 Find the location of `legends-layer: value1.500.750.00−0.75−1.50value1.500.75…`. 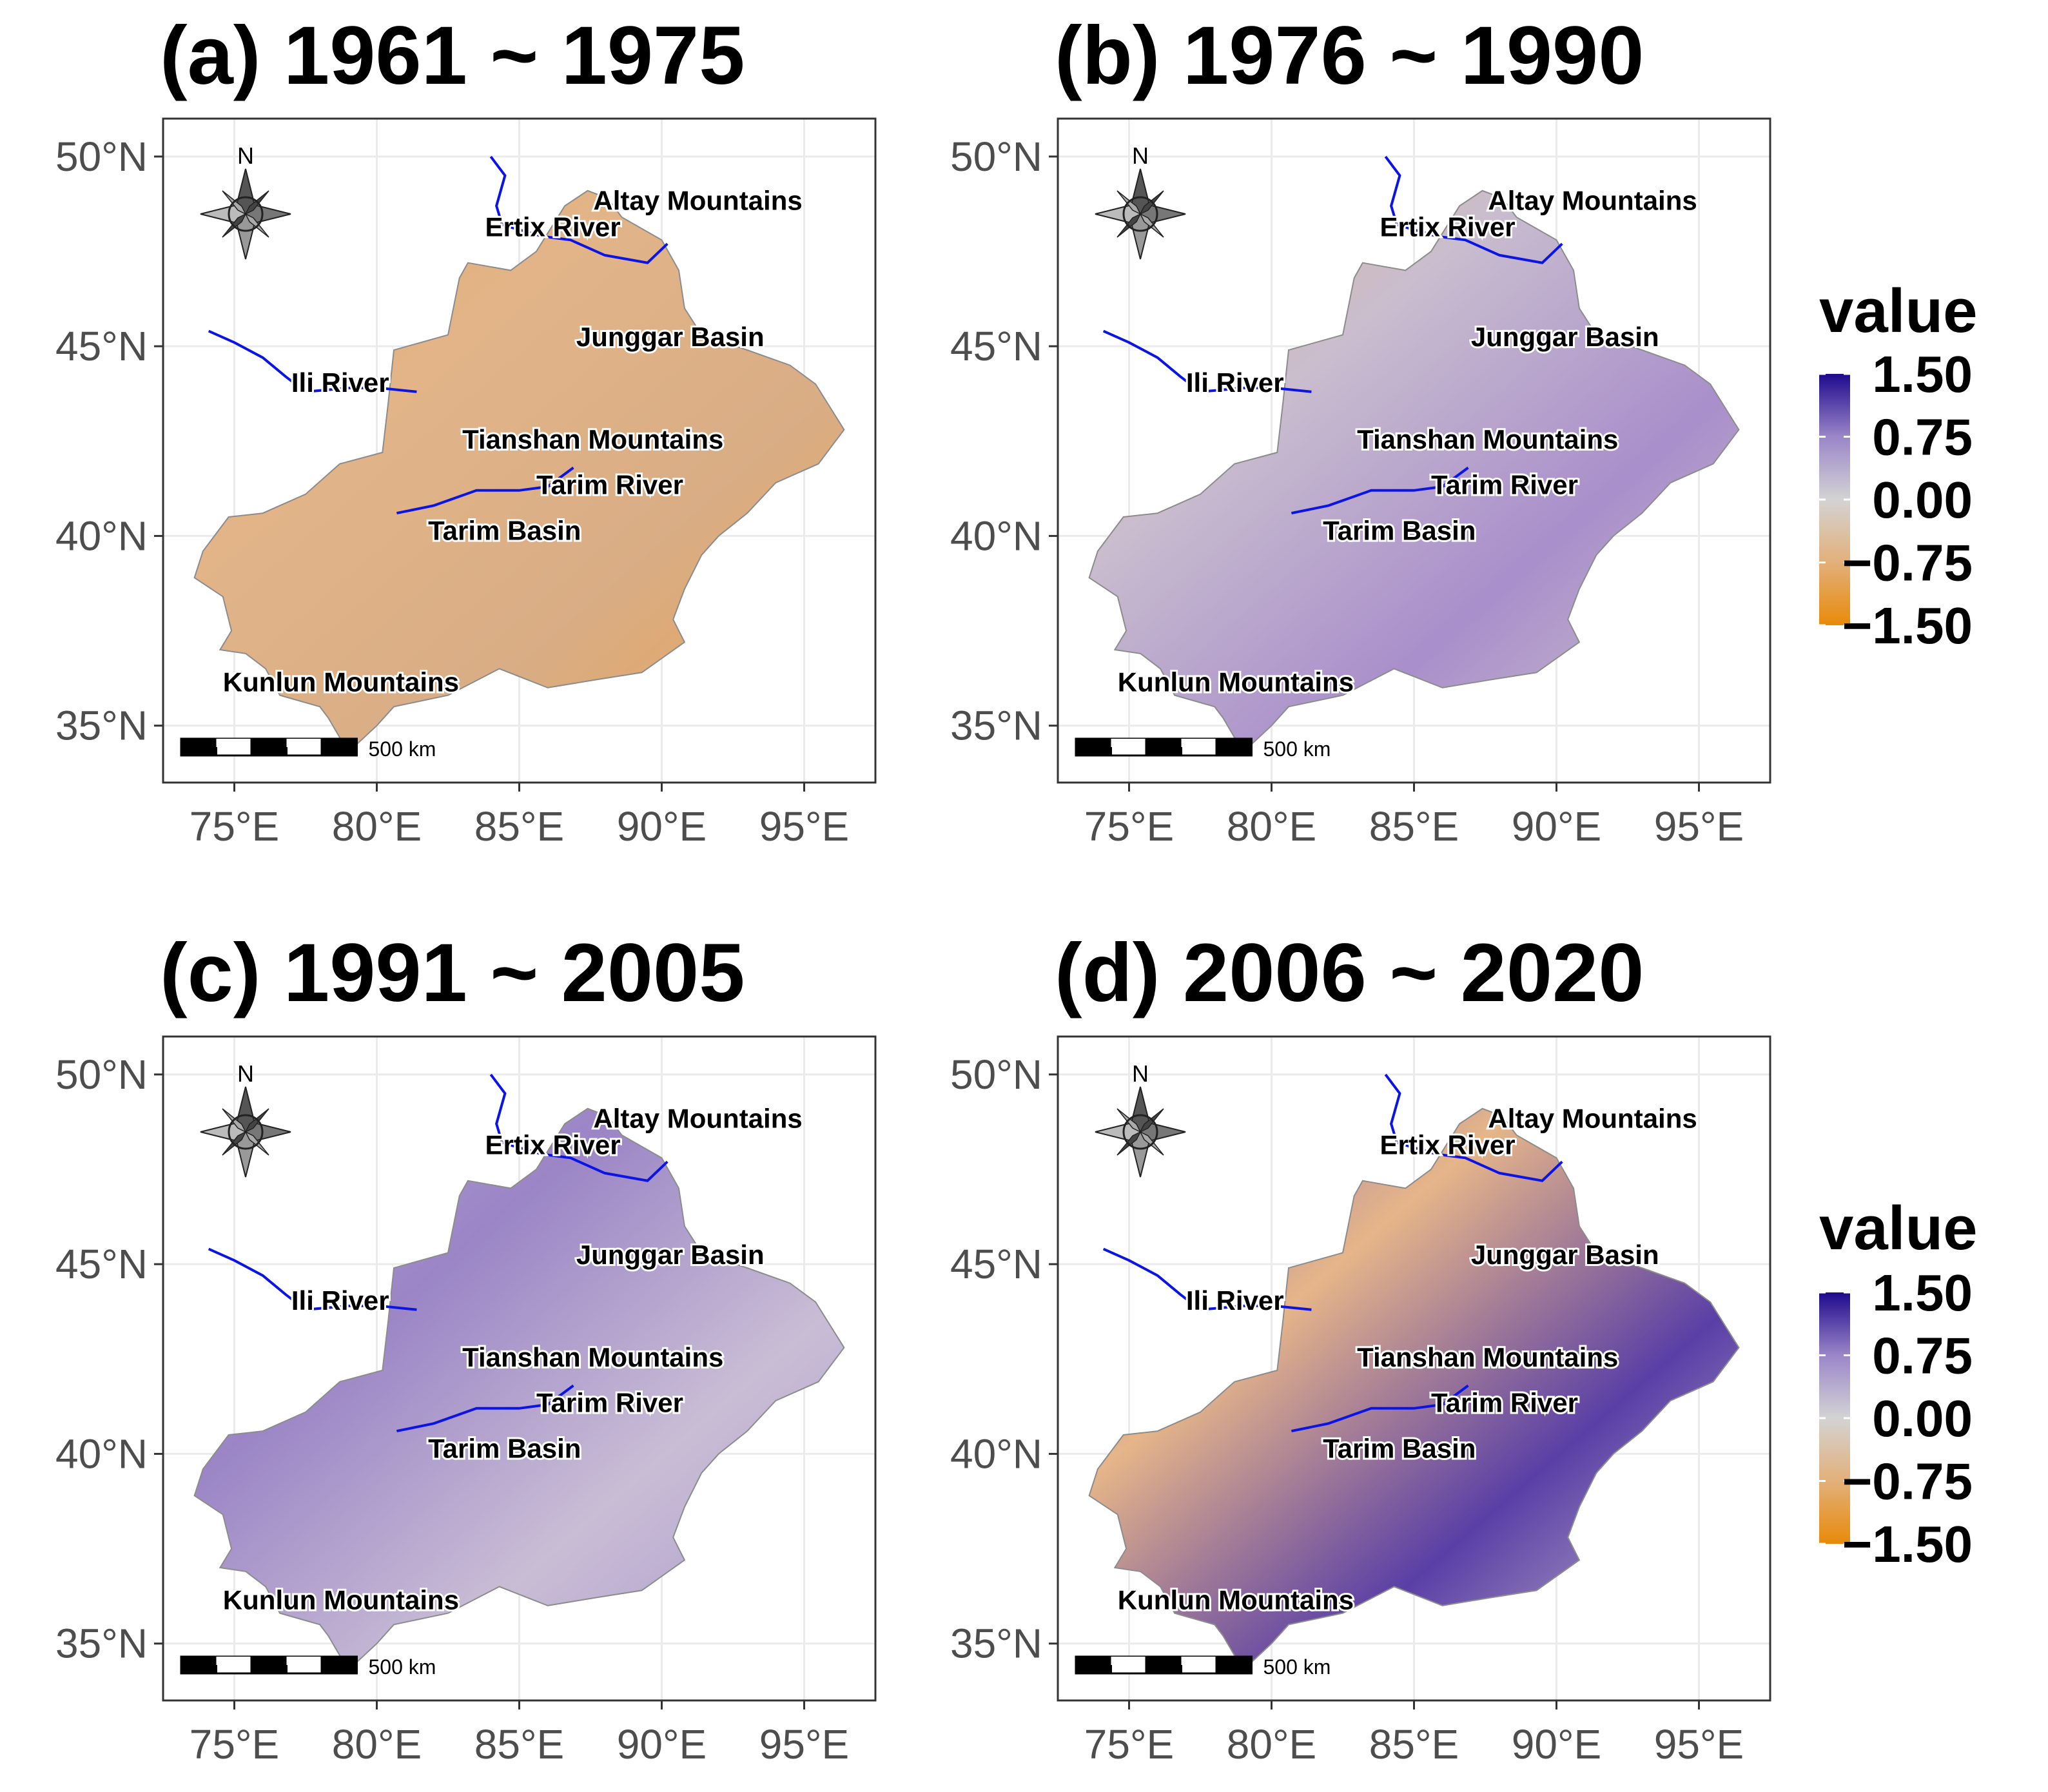

legends-layer: value1.500.750.00−0.75−1.50value1.500.75… is located at coordinates (1898, 925).